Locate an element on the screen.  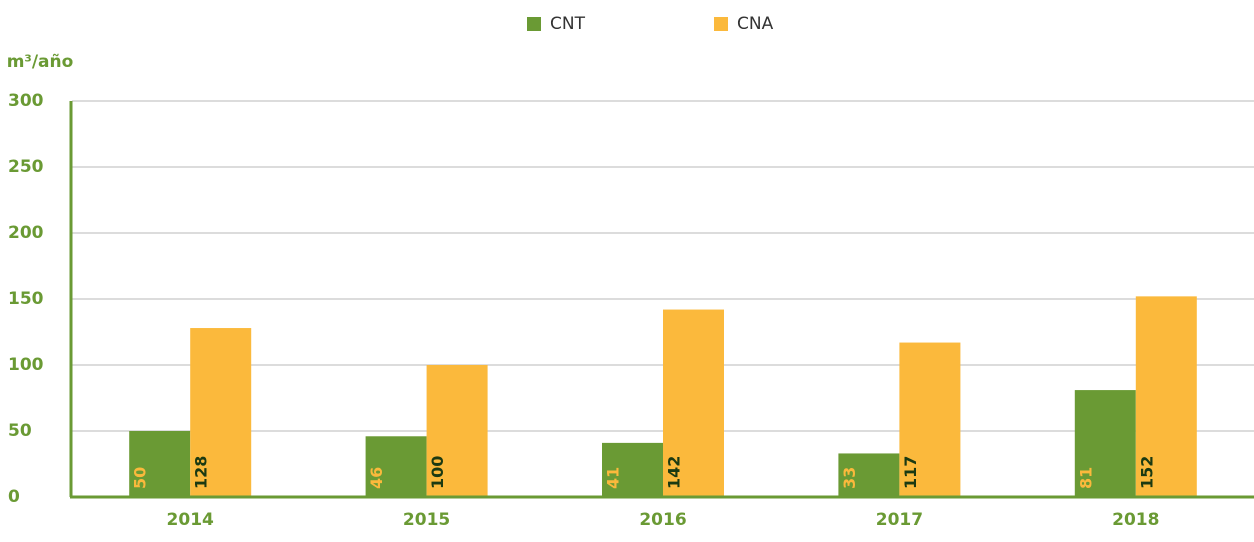
y-tick-label: 0 is located at coordinates (14, 497).